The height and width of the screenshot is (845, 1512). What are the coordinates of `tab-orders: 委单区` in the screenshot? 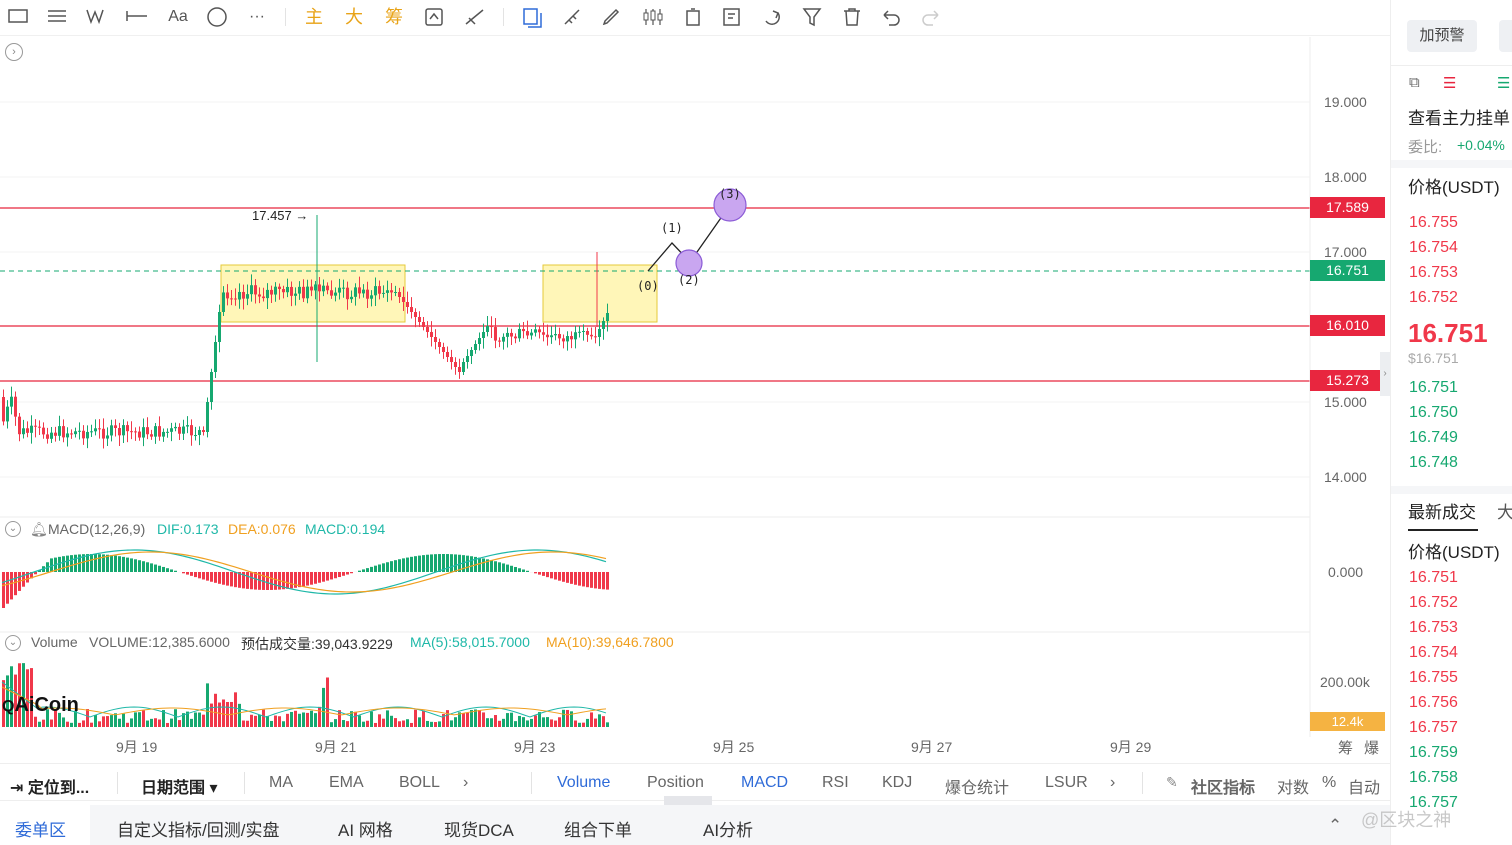 It's located at (40, 830).